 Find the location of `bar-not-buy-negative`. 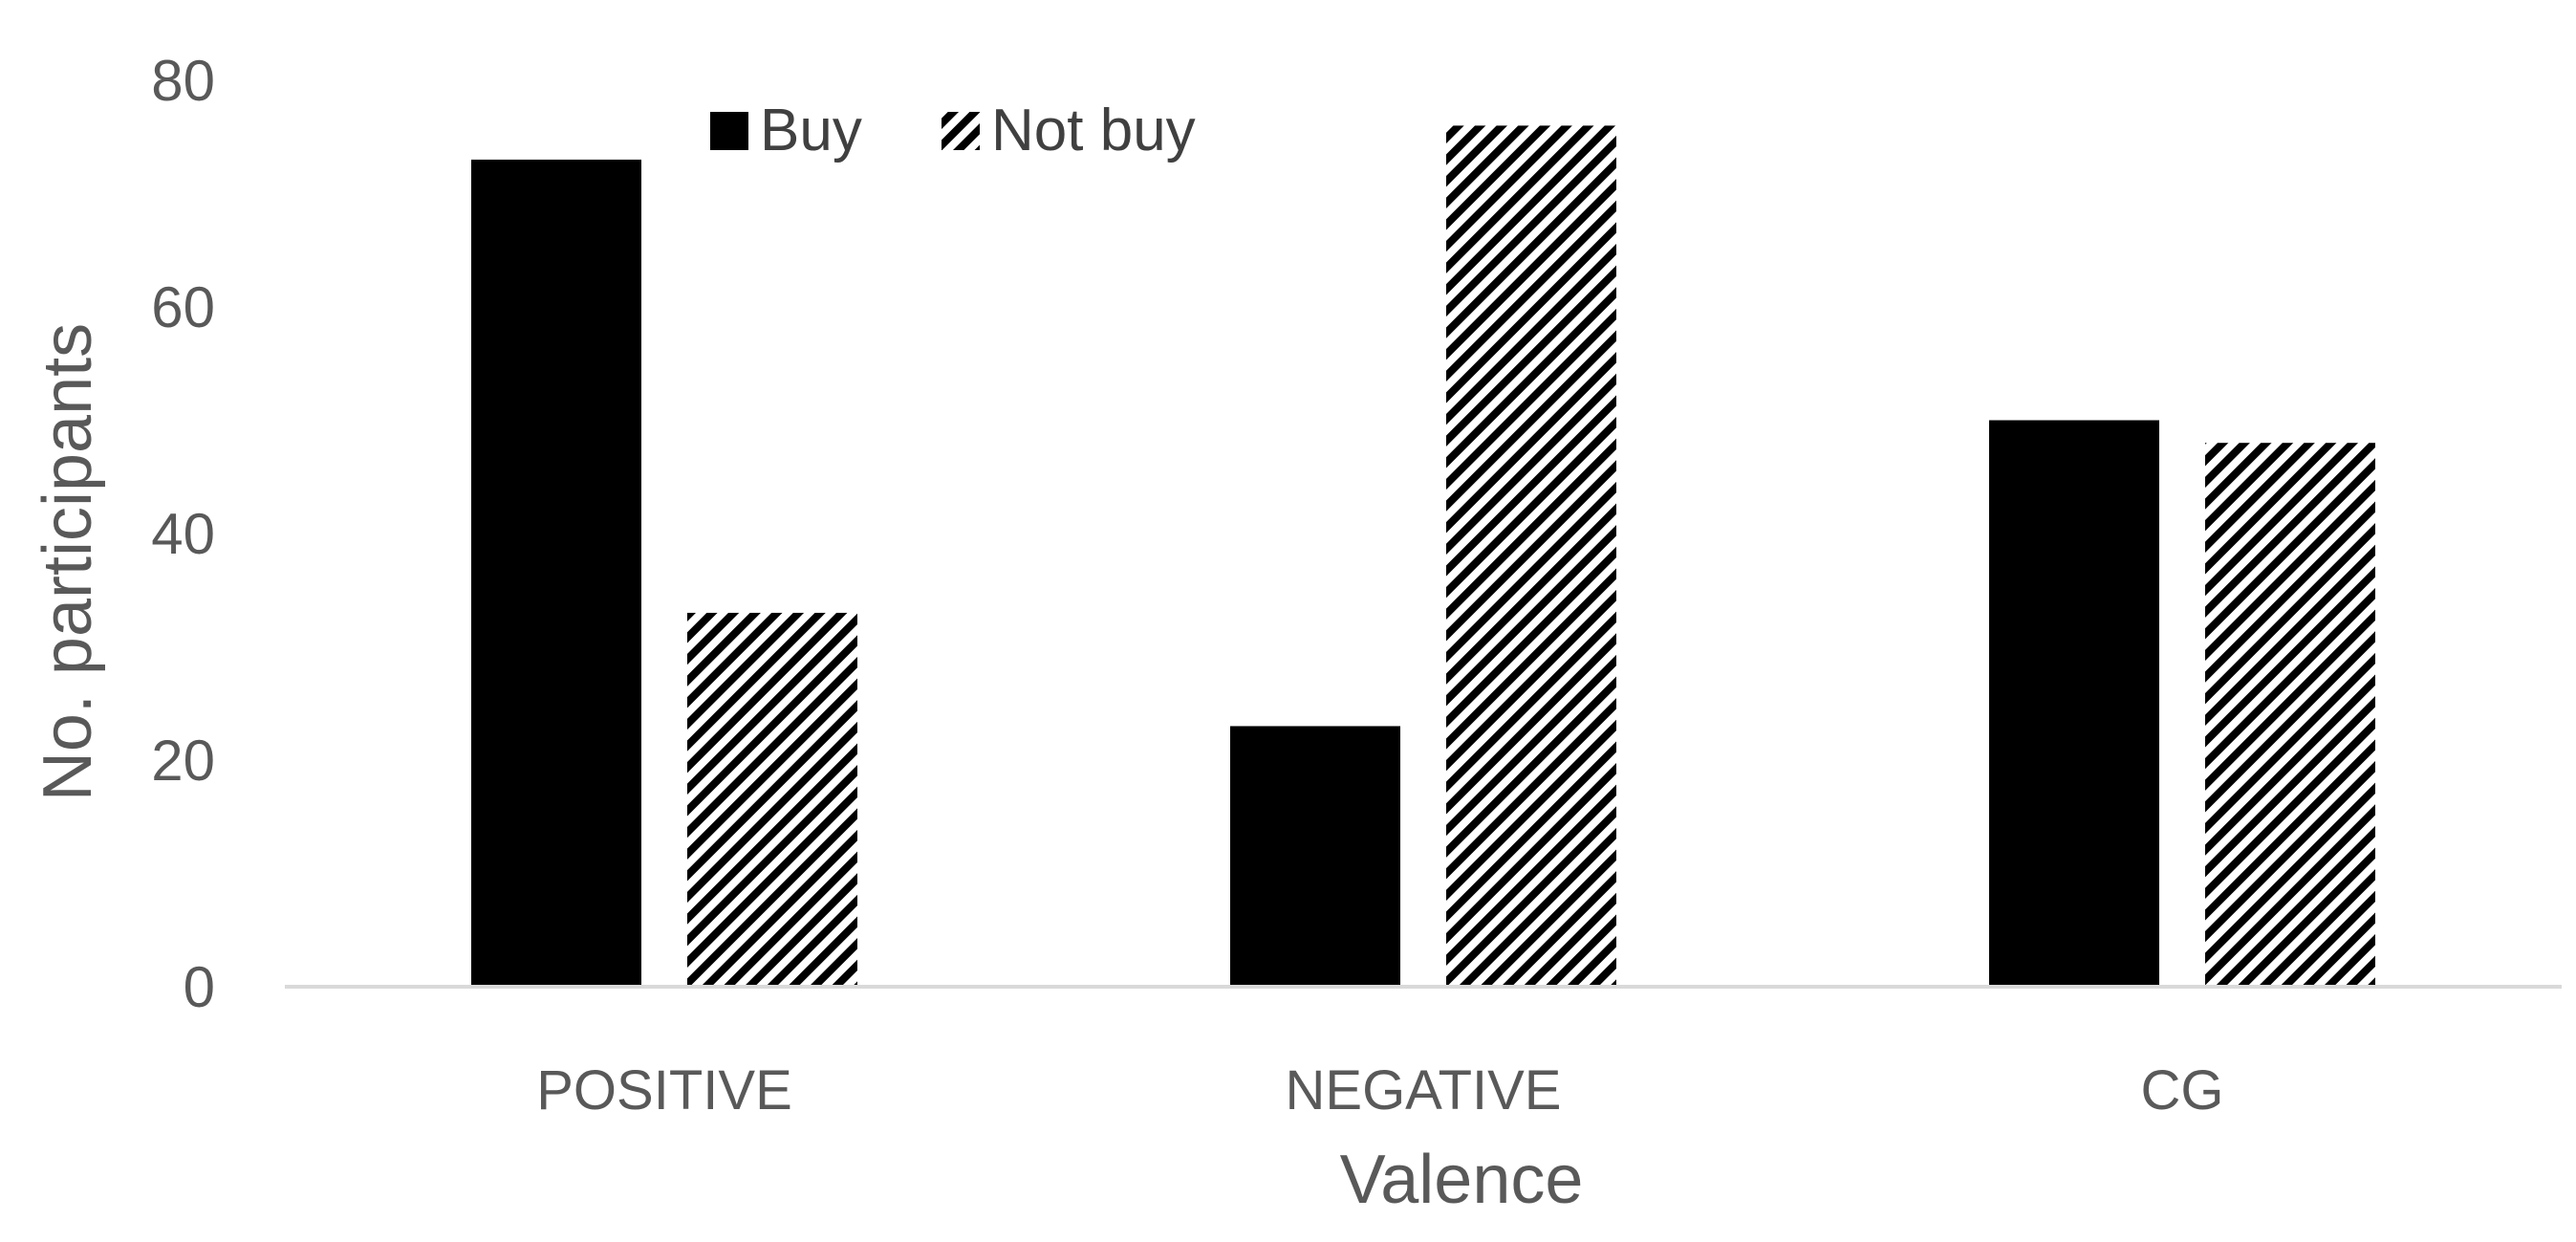

bar-not-buy-negative is located at coordinates (1531, 556).